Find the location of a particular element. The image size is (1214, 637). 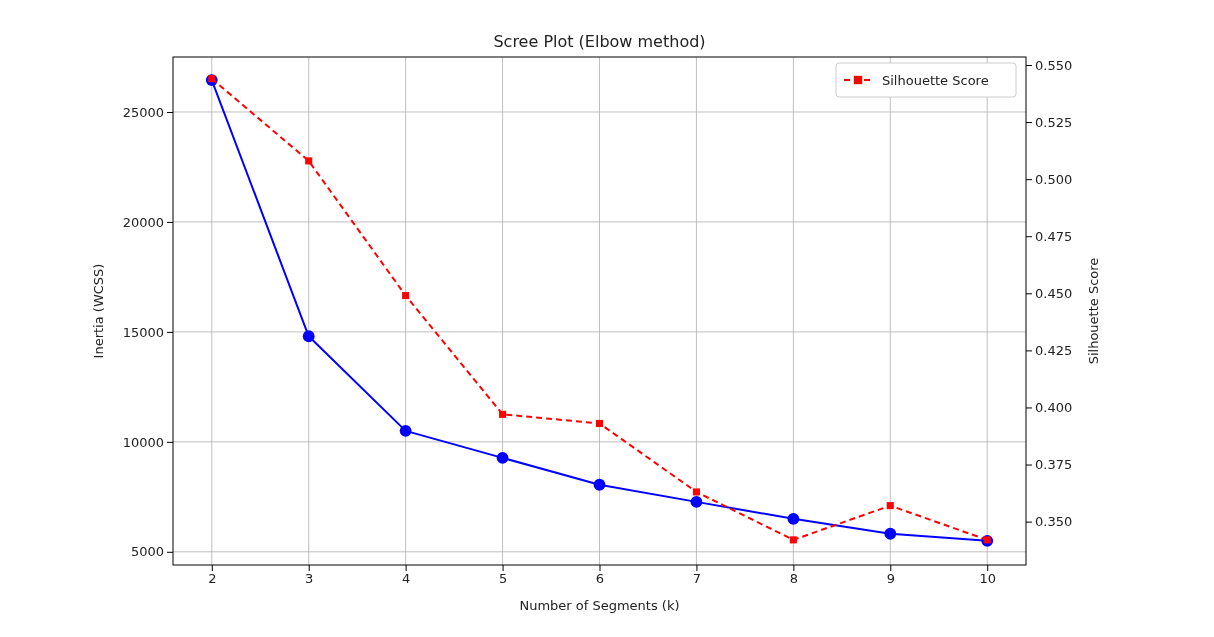

y2-tick-label: 0.450 is located at coordinates (1054, 293).